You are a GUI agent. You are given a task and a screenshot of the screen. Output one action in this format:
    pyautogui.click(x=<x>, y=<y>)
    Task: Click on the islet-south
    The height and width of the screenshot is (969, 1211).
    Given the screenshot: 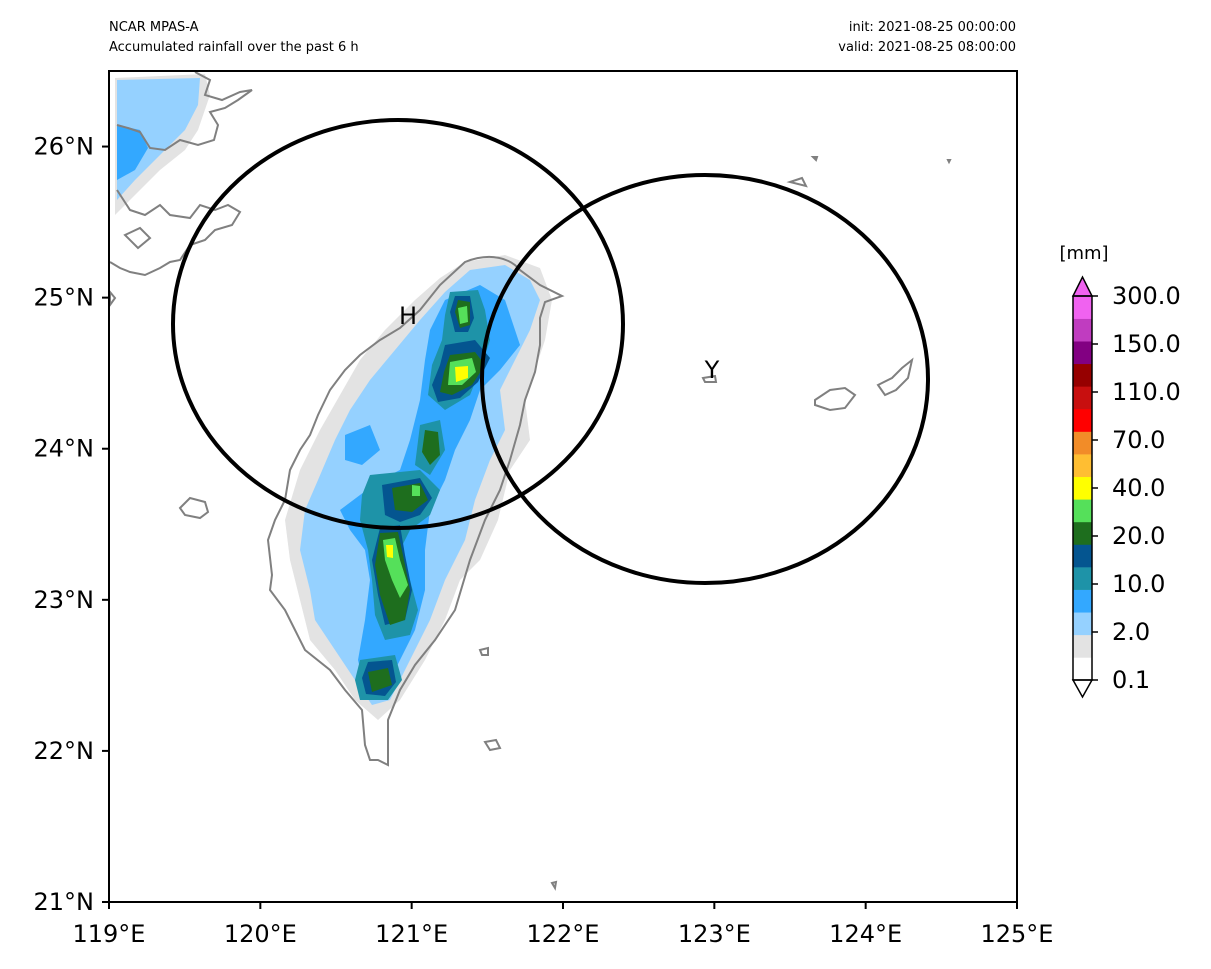 What is the action you would take?
    pyautogui.click(x=554, y=885)
    